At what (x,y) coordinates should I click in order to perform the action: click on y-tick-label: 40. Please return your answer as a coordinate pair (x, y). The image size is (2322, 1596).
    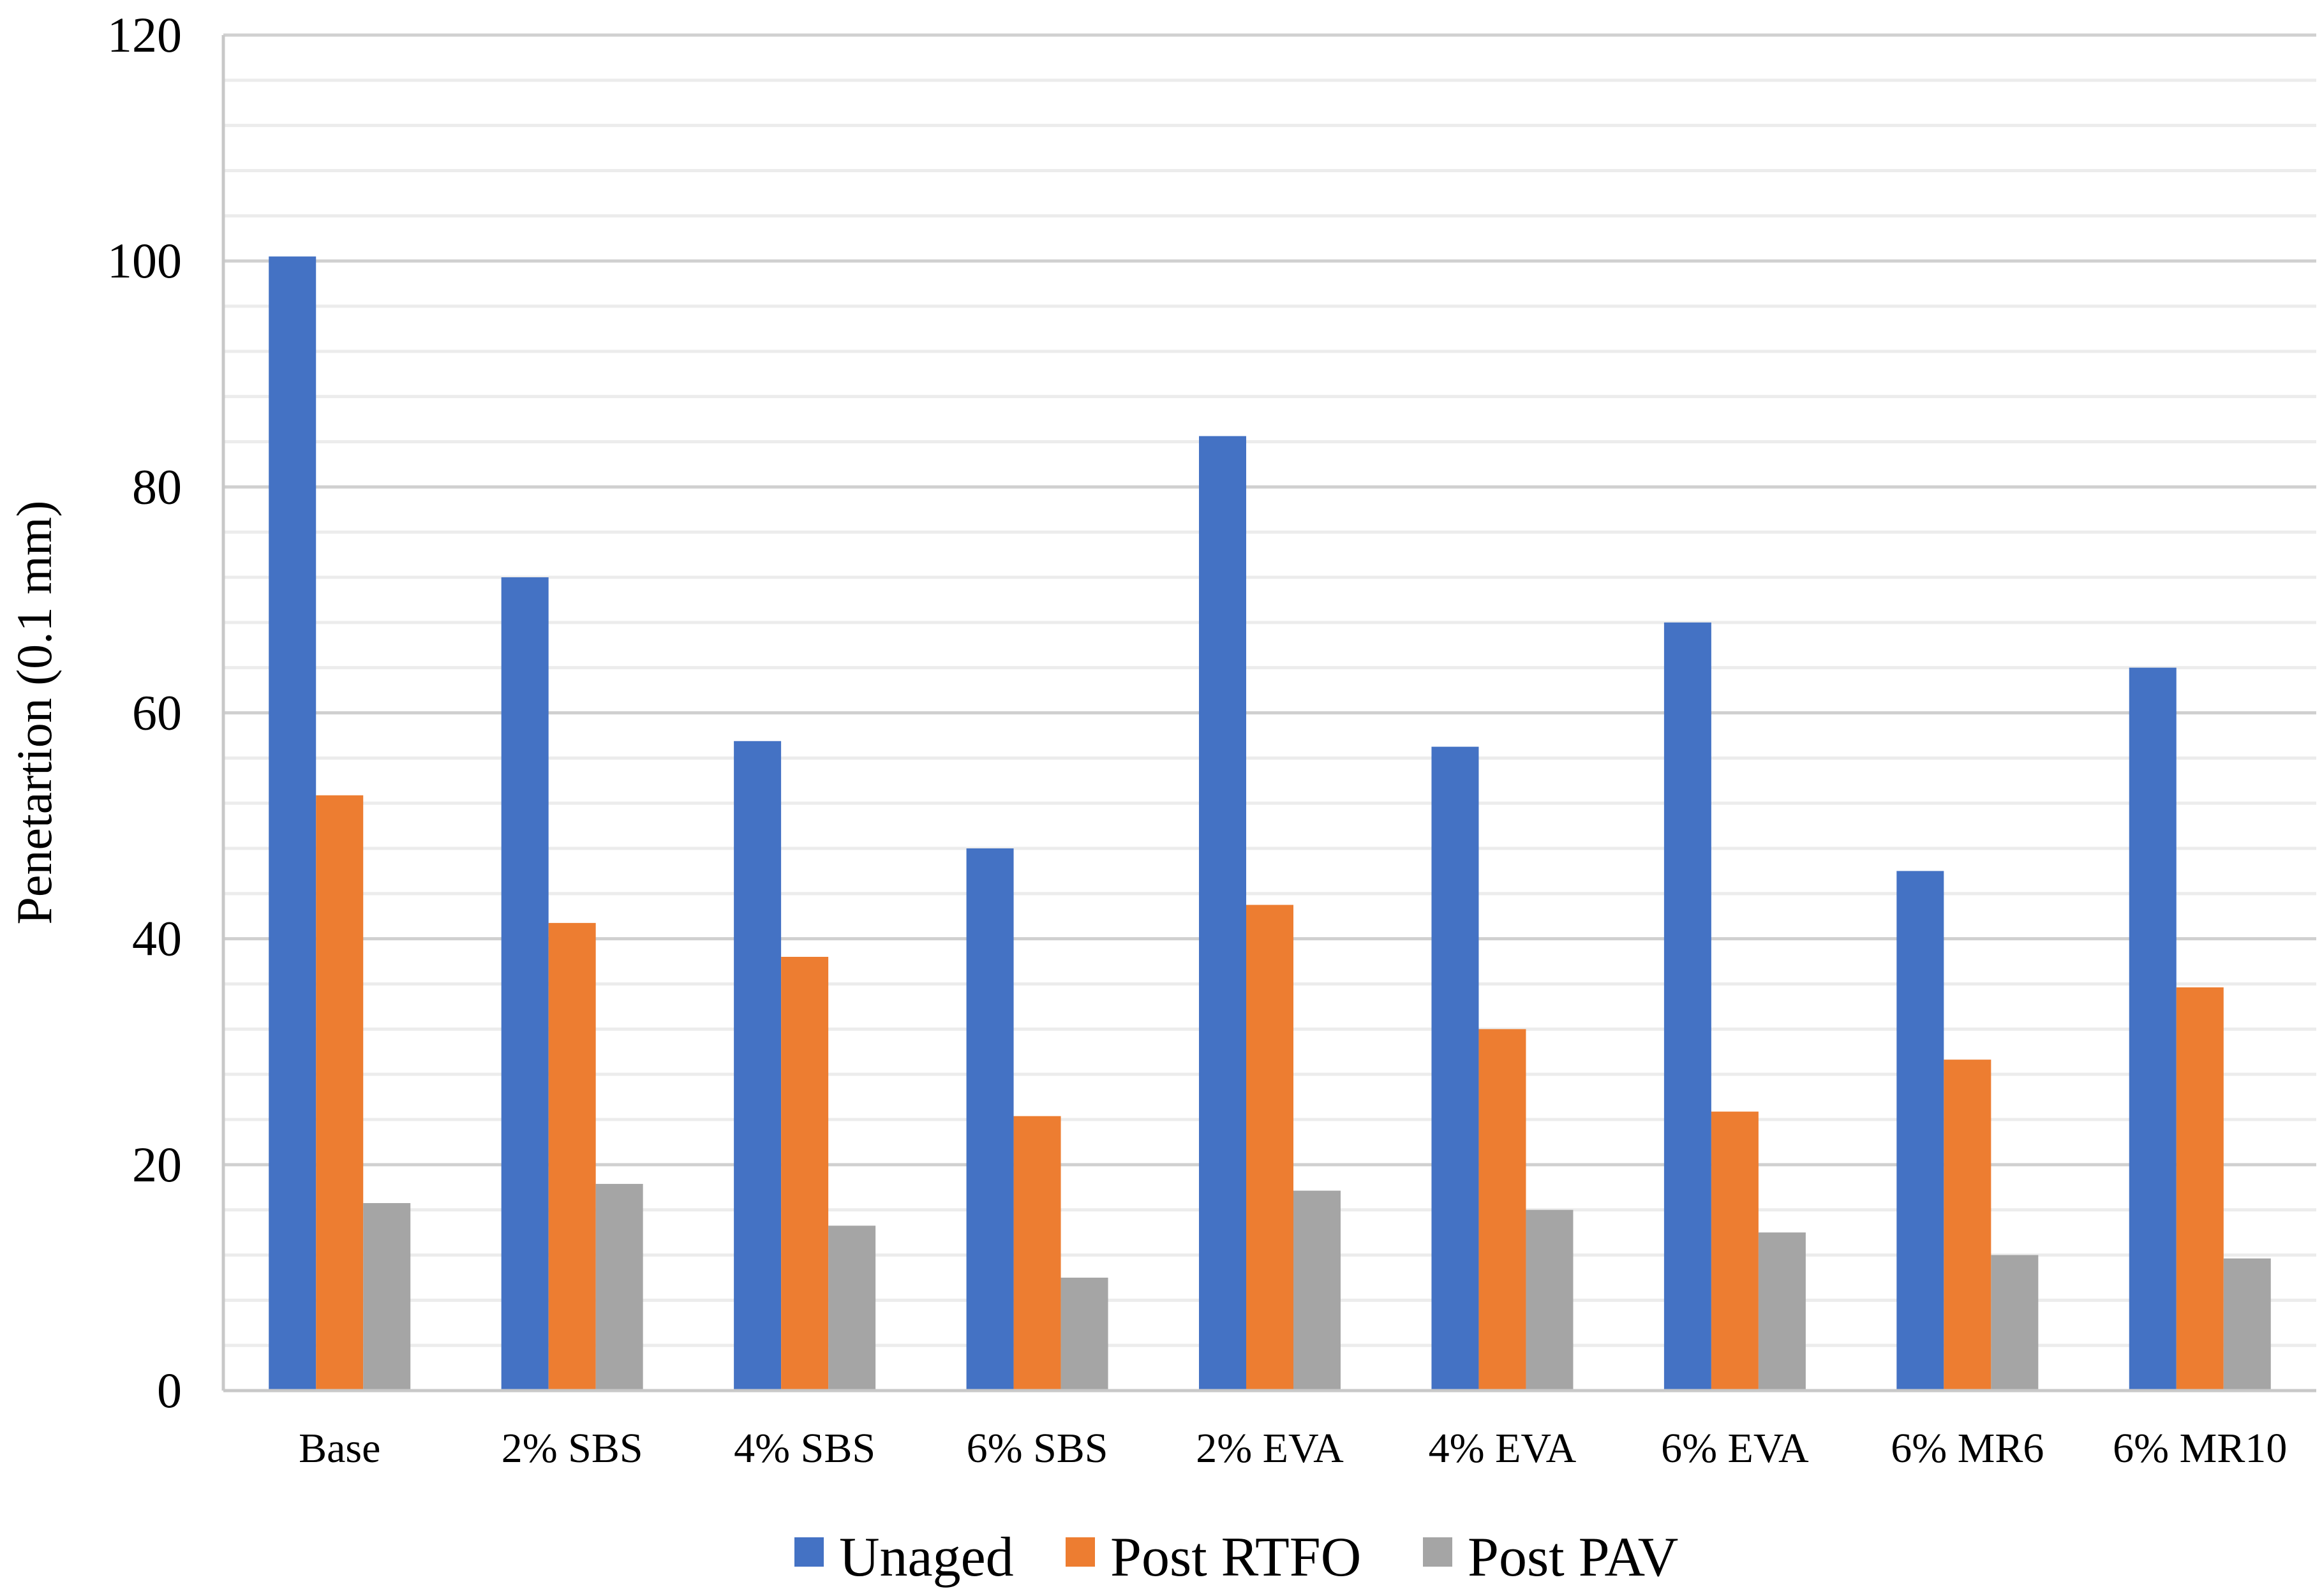
    Looking at the image, I should click on (157, 939).